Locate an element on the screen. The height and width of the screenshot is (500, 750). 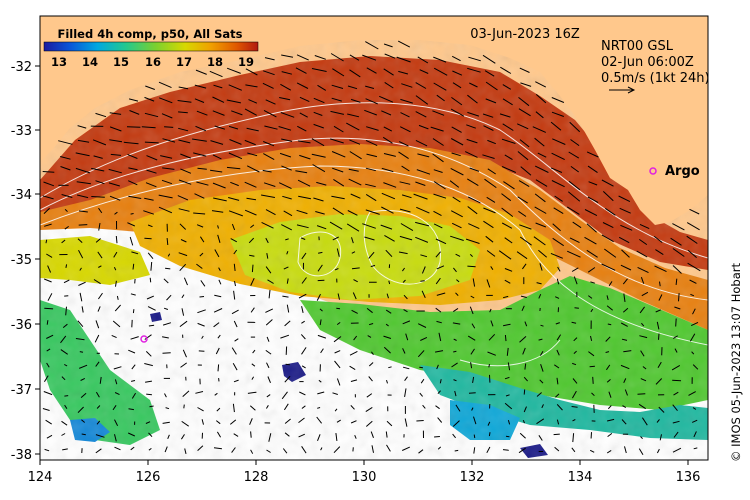
y-tick-label: -36 is located at coordinates (21, 325).